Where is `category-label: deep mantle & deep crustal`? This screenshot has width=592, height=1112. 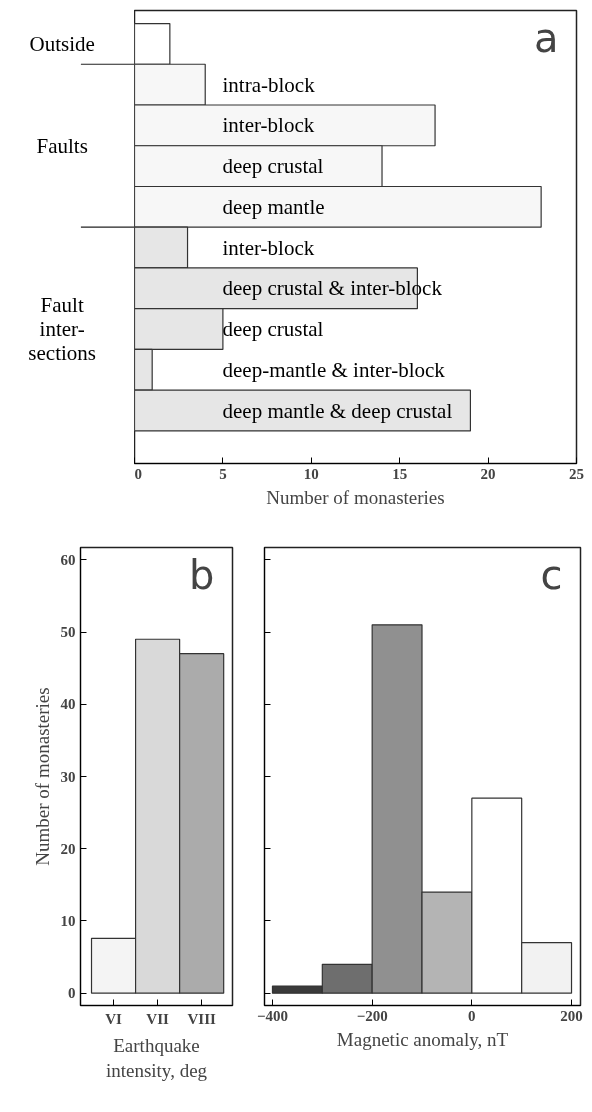
category-label: deep mantle & deep crustal is located at coordinates (337, 410).